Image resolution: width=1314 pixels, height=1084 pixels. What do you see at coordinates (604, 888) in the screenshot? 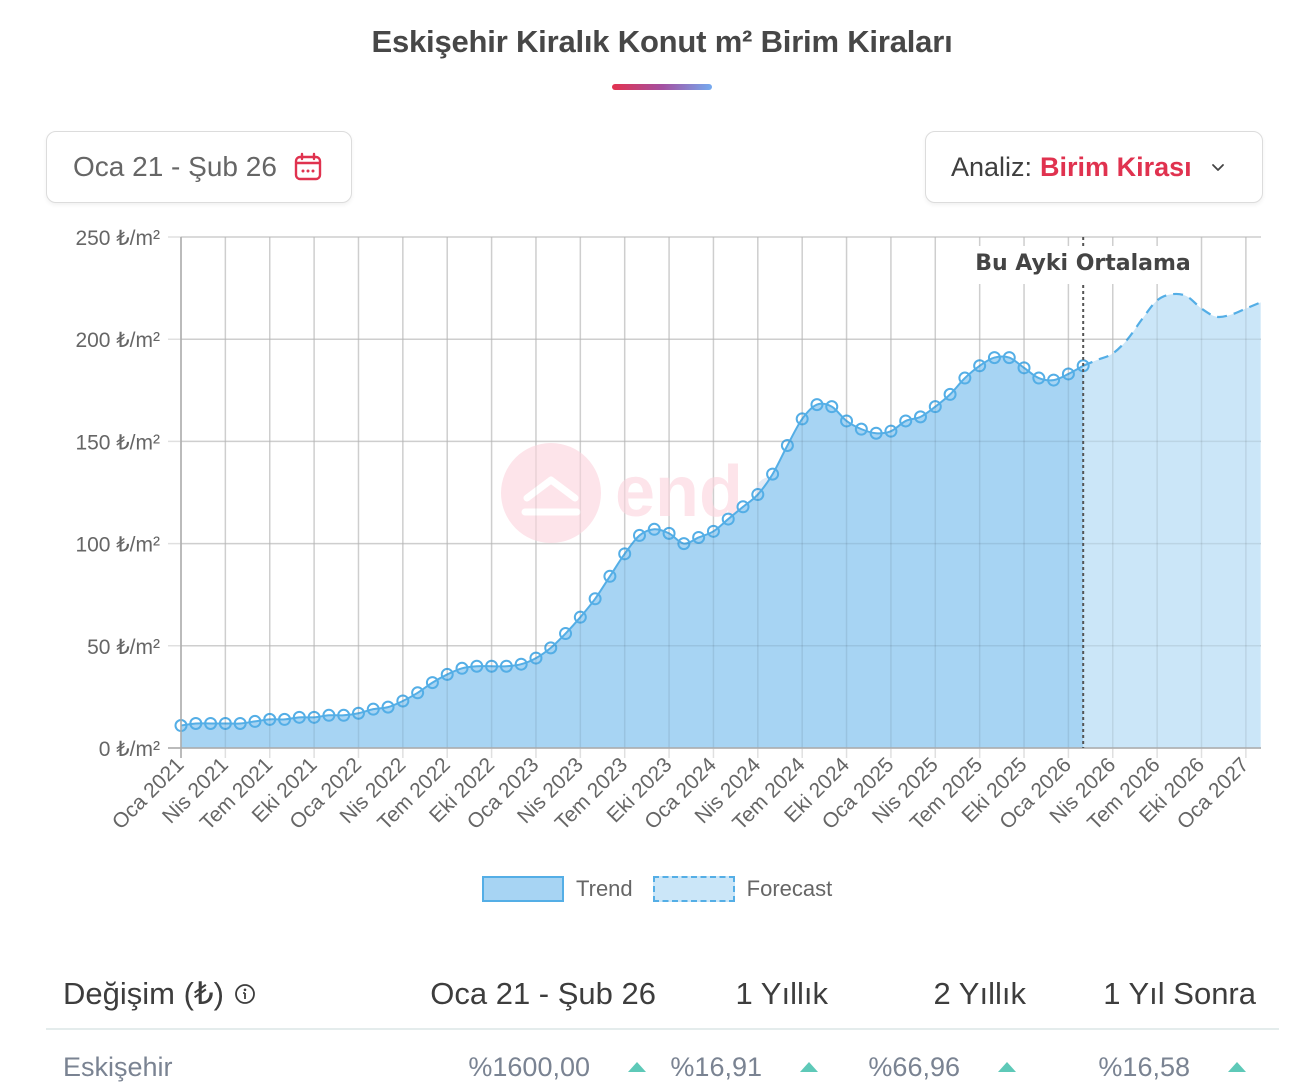
I see `legend-trend-label: Trend` at bounding box center [604, 888].